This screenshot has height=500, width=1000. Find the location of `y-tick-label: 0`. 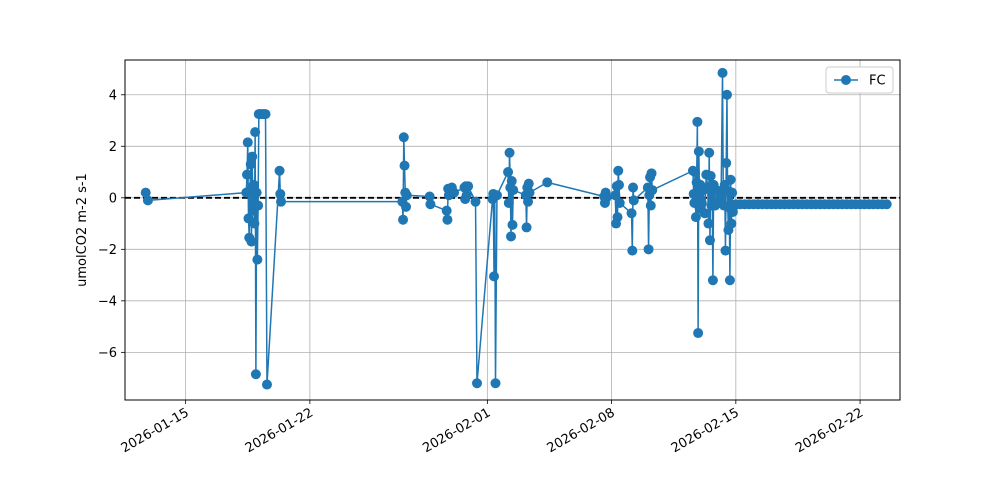

y-tick-label: 0 is located at coordinates (113, 198).